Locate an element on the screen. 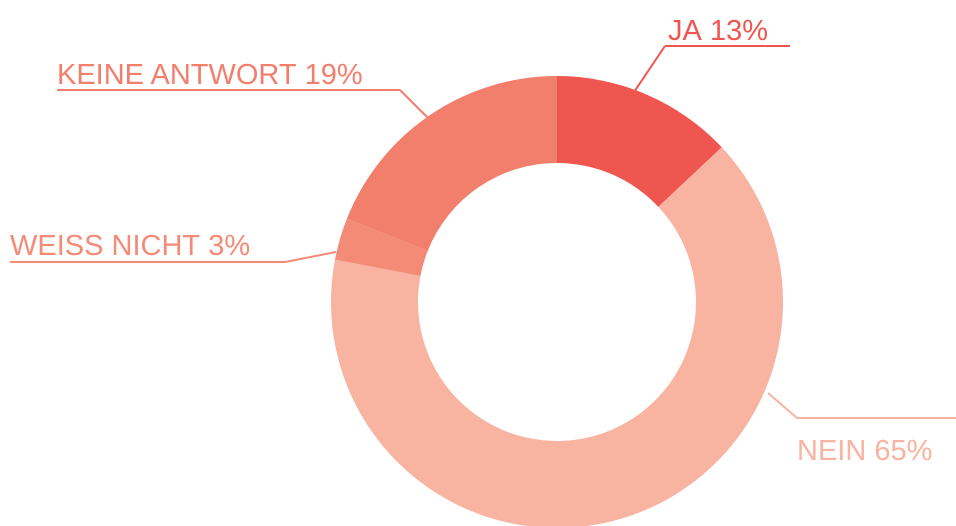 Image resolution: width=956 pixels, height=526 pixels. slice-label: NEIN 65% is located at coordinates (864, 451).